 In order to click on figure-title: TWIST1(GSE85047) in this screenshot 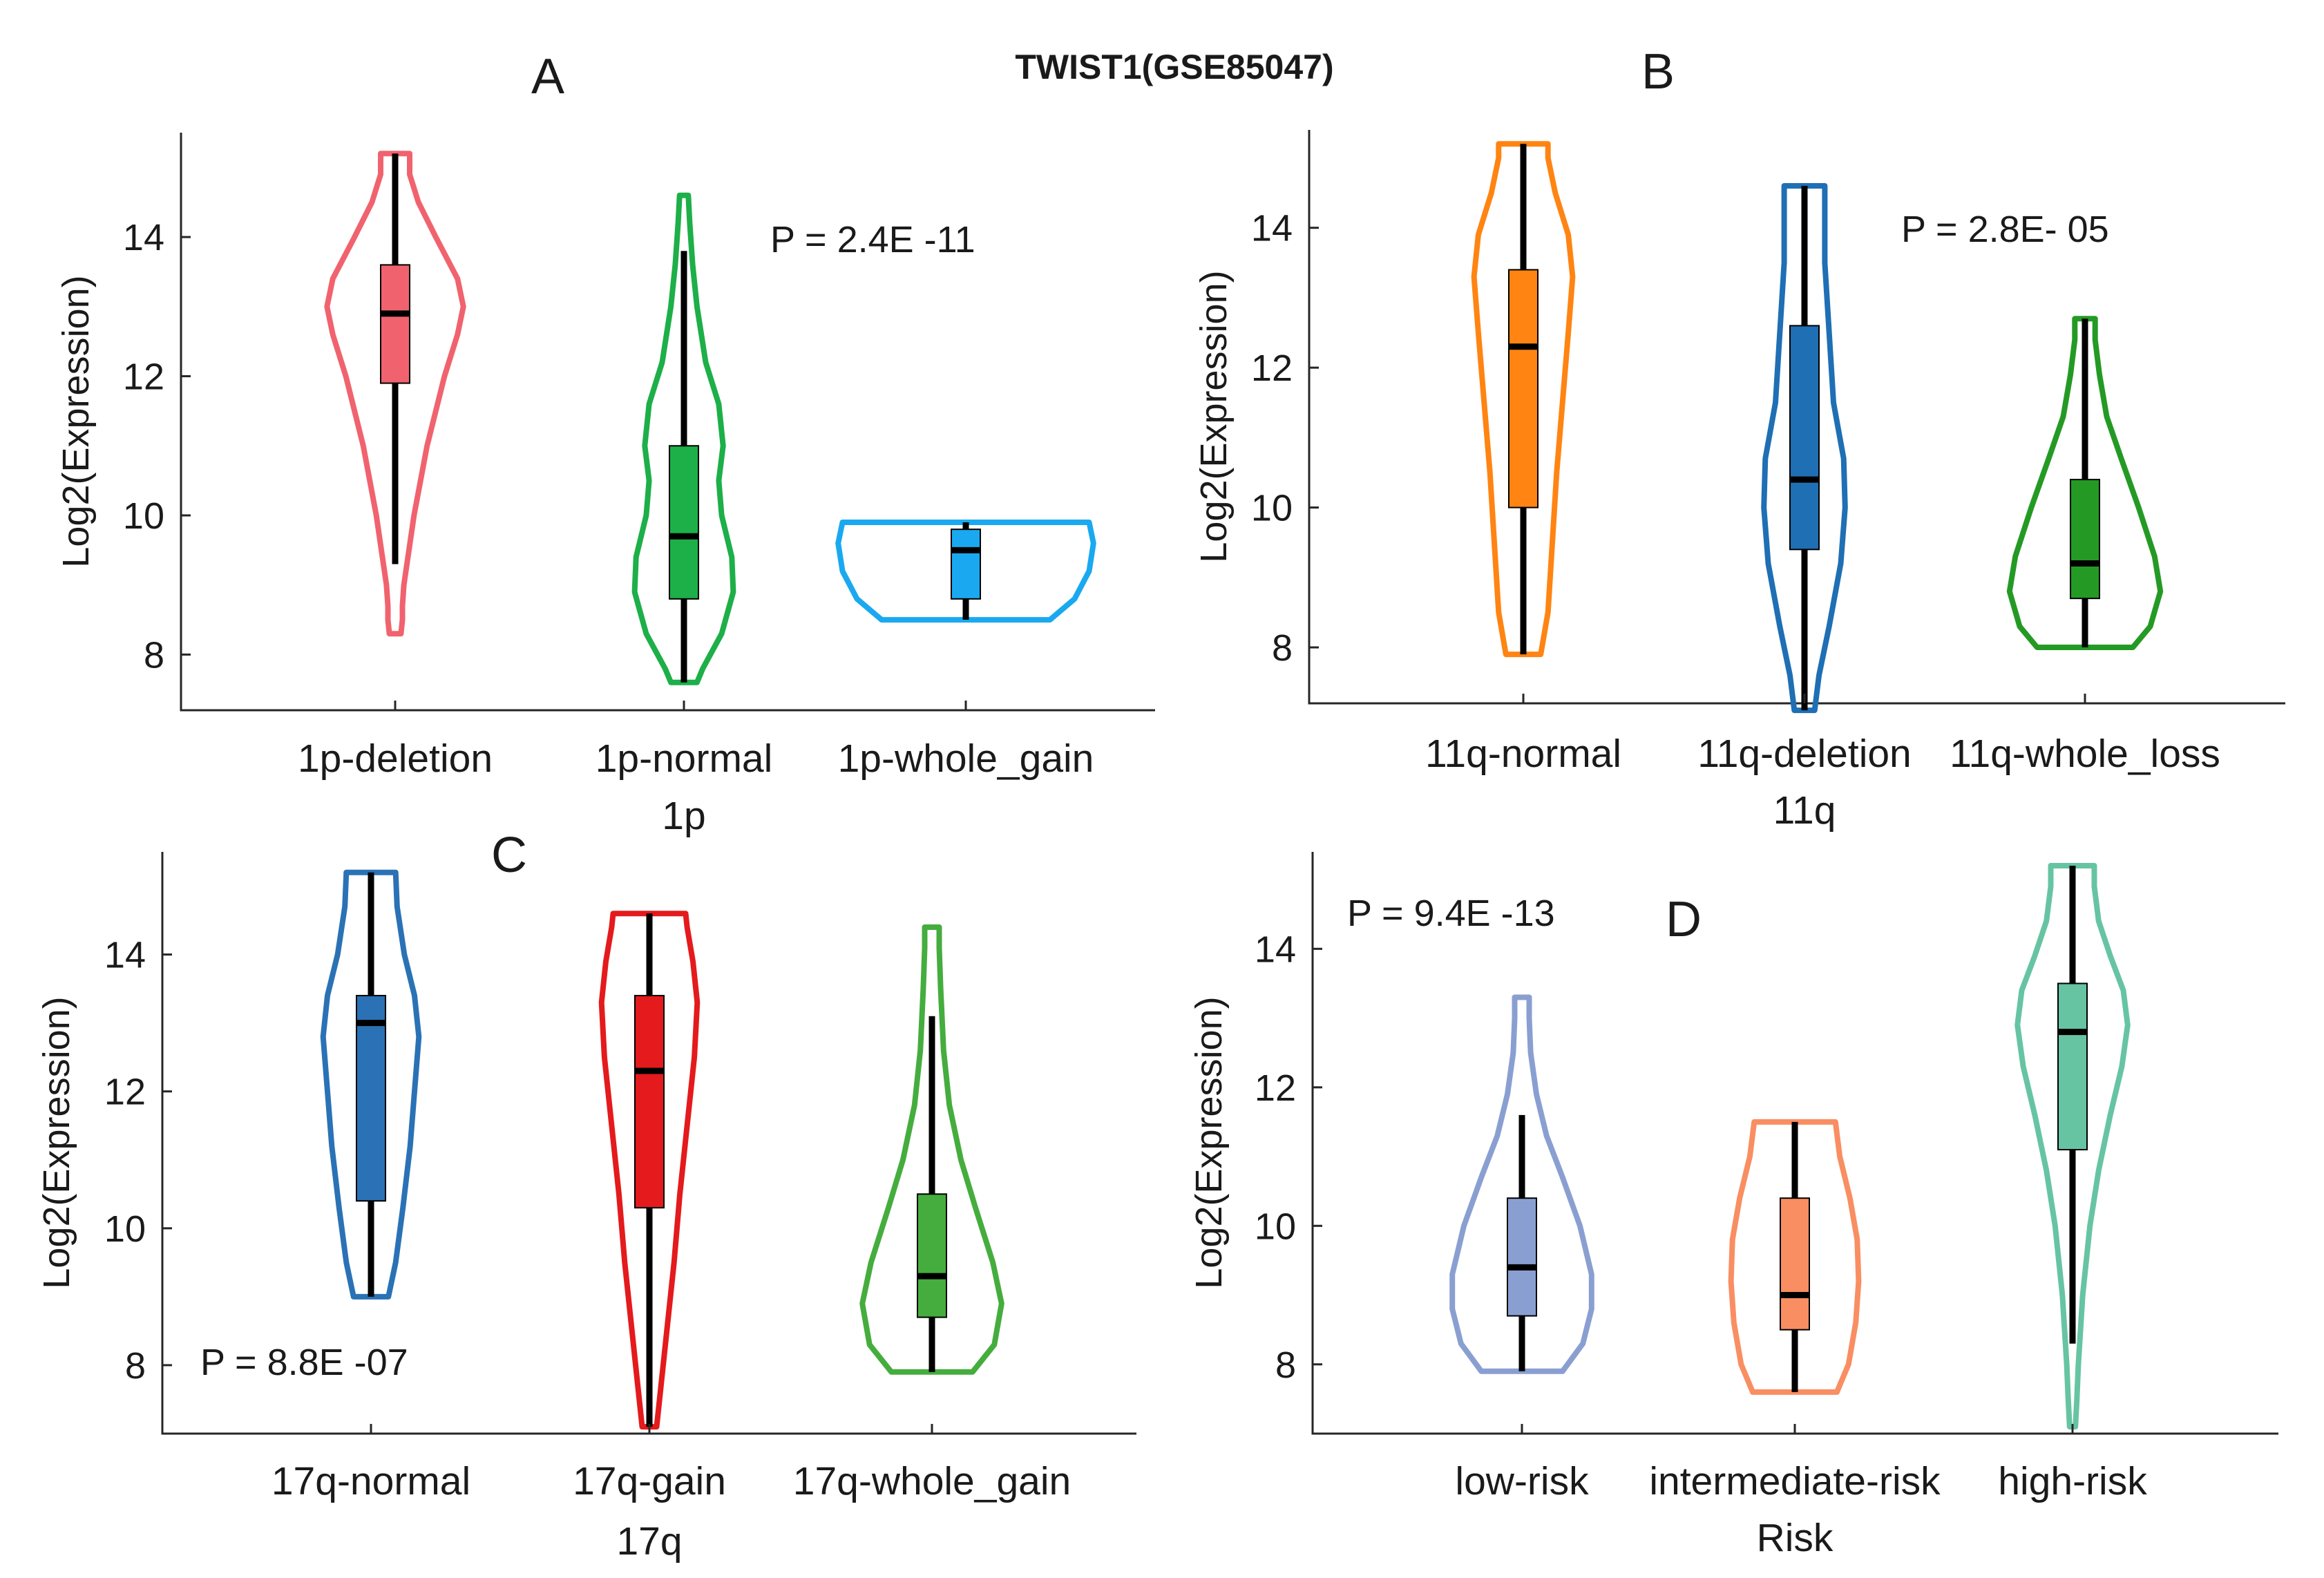, I will do `click(1174, 67)`.